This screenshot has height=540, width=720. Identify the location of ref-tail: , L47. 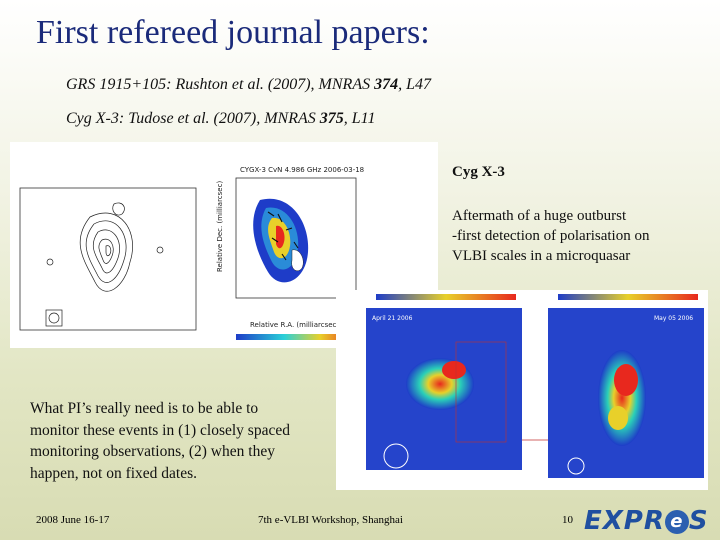
(414, 84).